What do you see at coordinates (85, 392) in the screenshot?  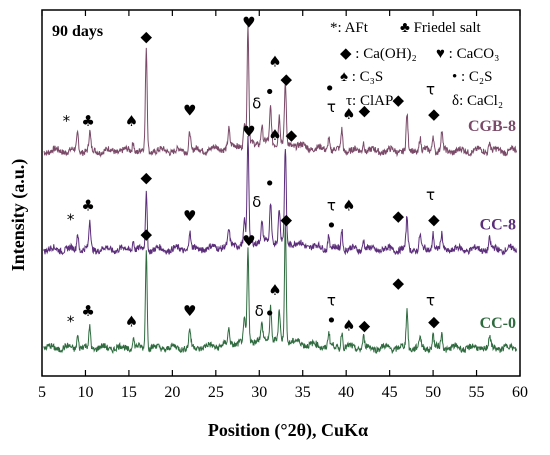 I see `x-tick-label: 10` at bounding box center [85, 392].